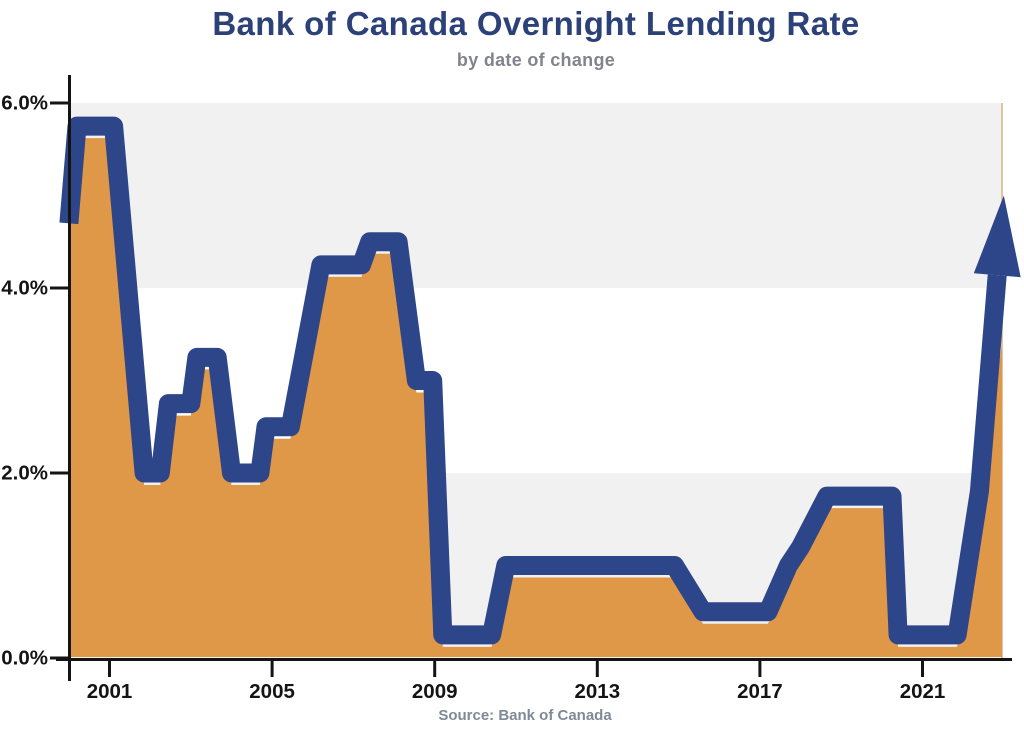 This screenshot has width=1024, height=742. What do you see at coordinates (597, 691) in the screenshot?
I see `x-tick-label: 2013` at bounding box center [597, 691].